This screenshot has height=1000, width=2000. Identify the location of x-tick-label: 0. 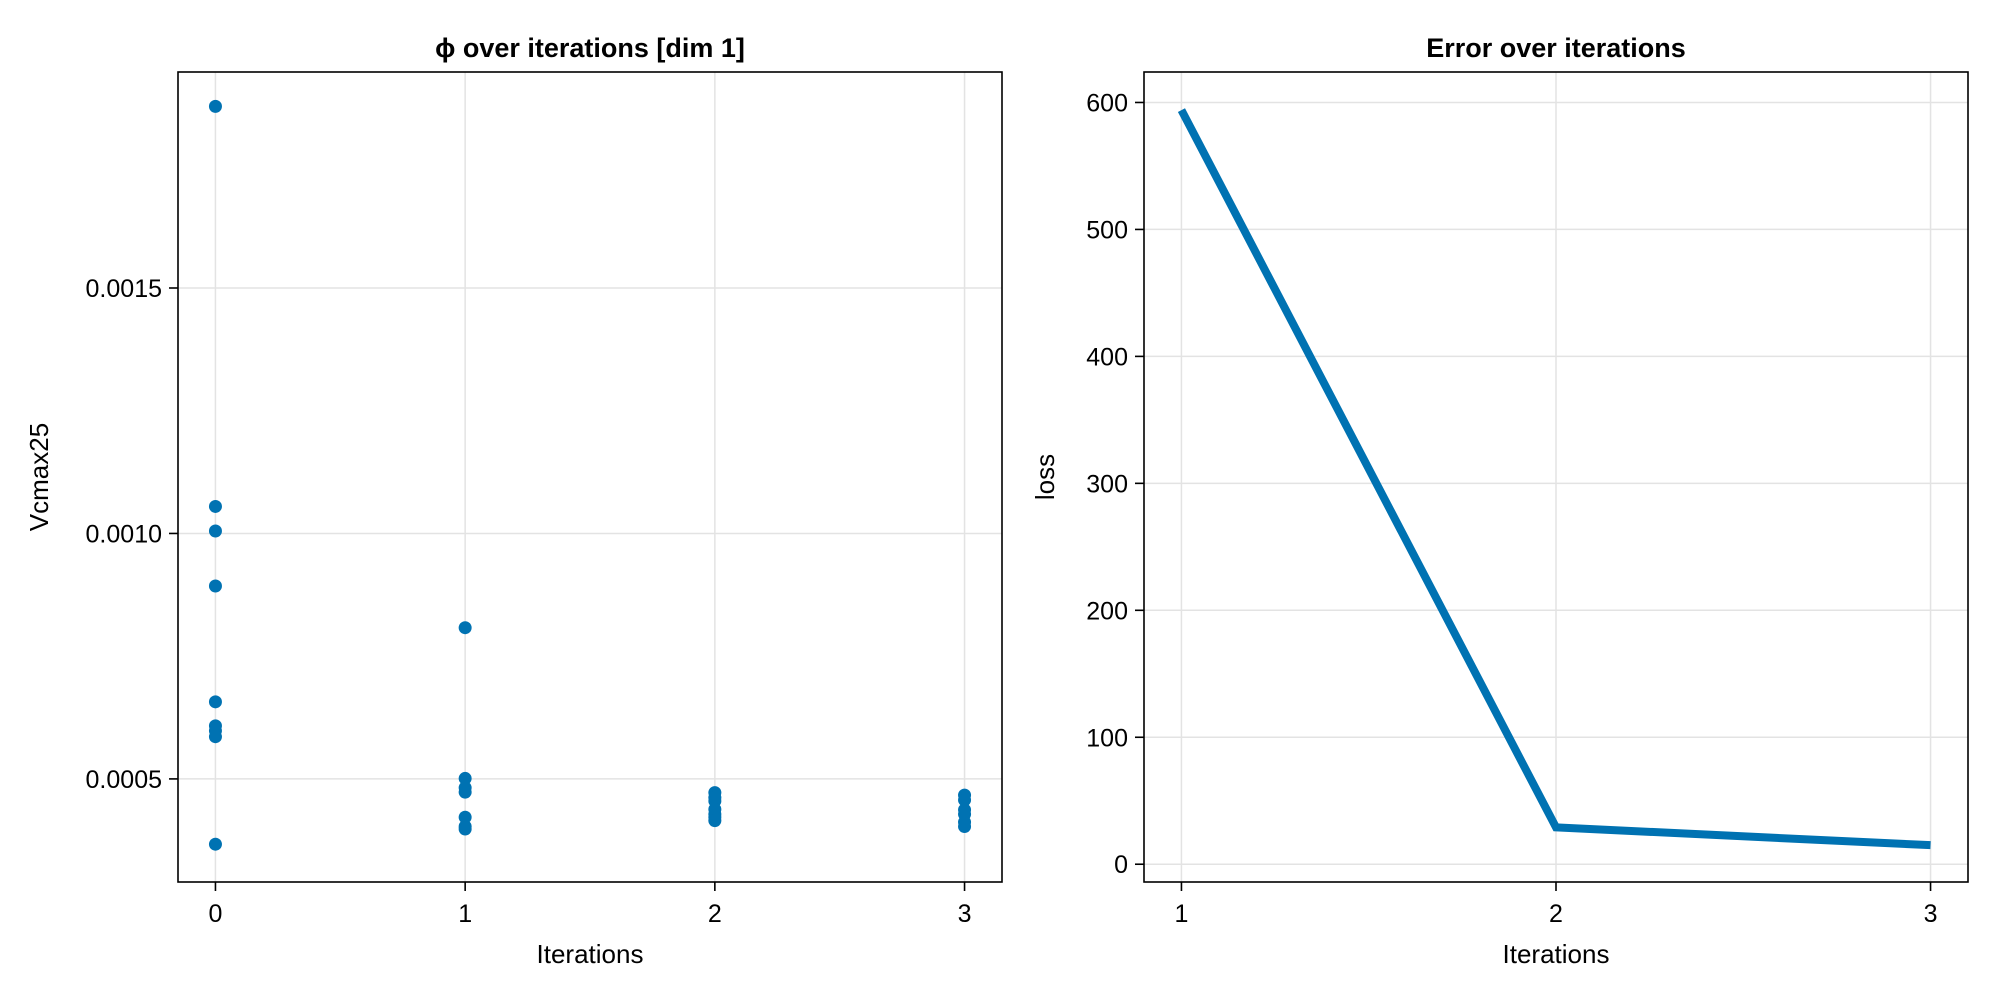
(216, 914).